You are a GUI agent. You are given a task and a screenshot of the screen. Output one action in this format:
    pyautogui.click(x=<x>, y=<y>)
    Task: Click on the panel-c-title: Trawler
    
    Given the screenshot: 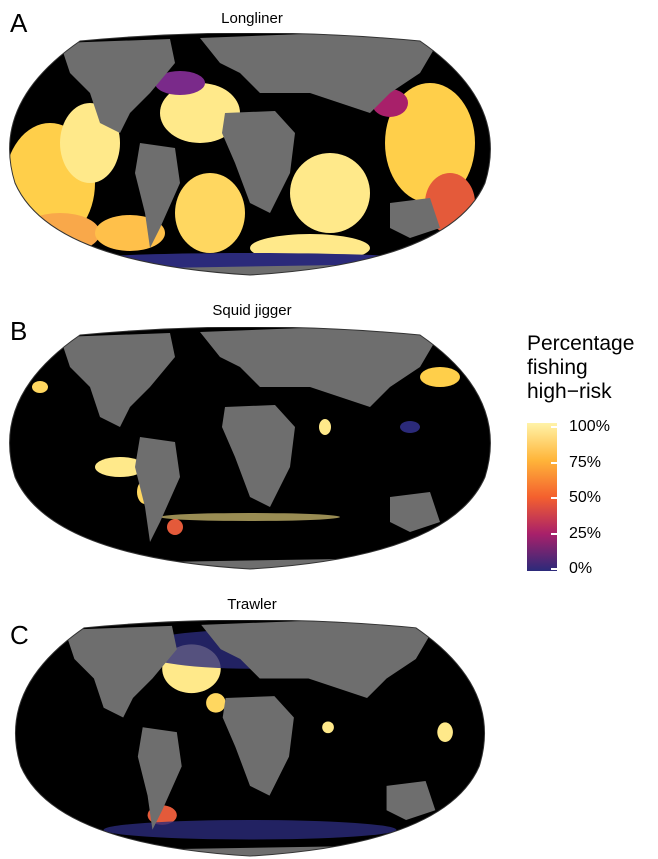 What is the action you would take?
    pyautogui.click(x=252, y=604)
    